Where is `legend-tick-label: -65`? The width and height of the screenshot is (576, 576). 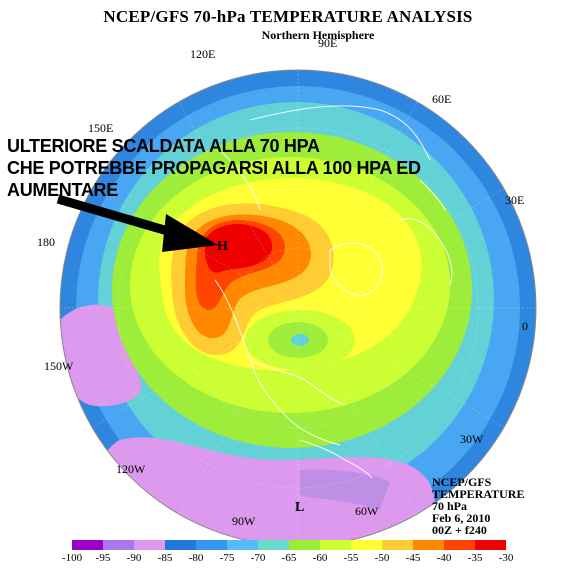 legend-tick-label: -65 is located at coordinates (289, 558).